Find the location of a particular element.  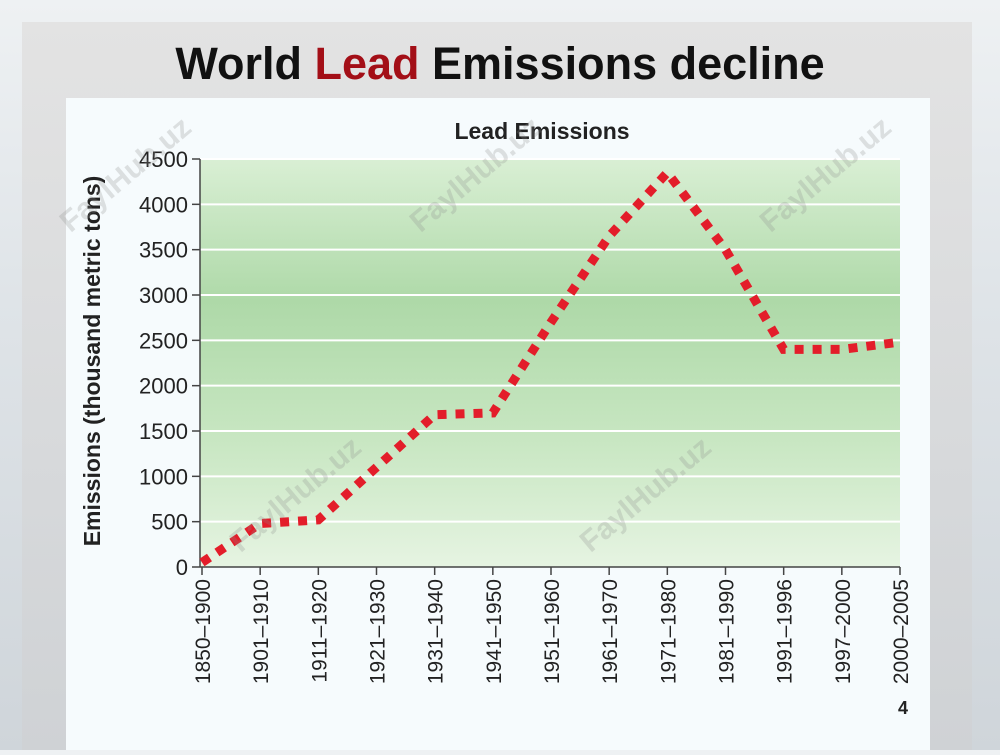

x-tick-label: 1911–1920 is located at coordinates (319, 631).